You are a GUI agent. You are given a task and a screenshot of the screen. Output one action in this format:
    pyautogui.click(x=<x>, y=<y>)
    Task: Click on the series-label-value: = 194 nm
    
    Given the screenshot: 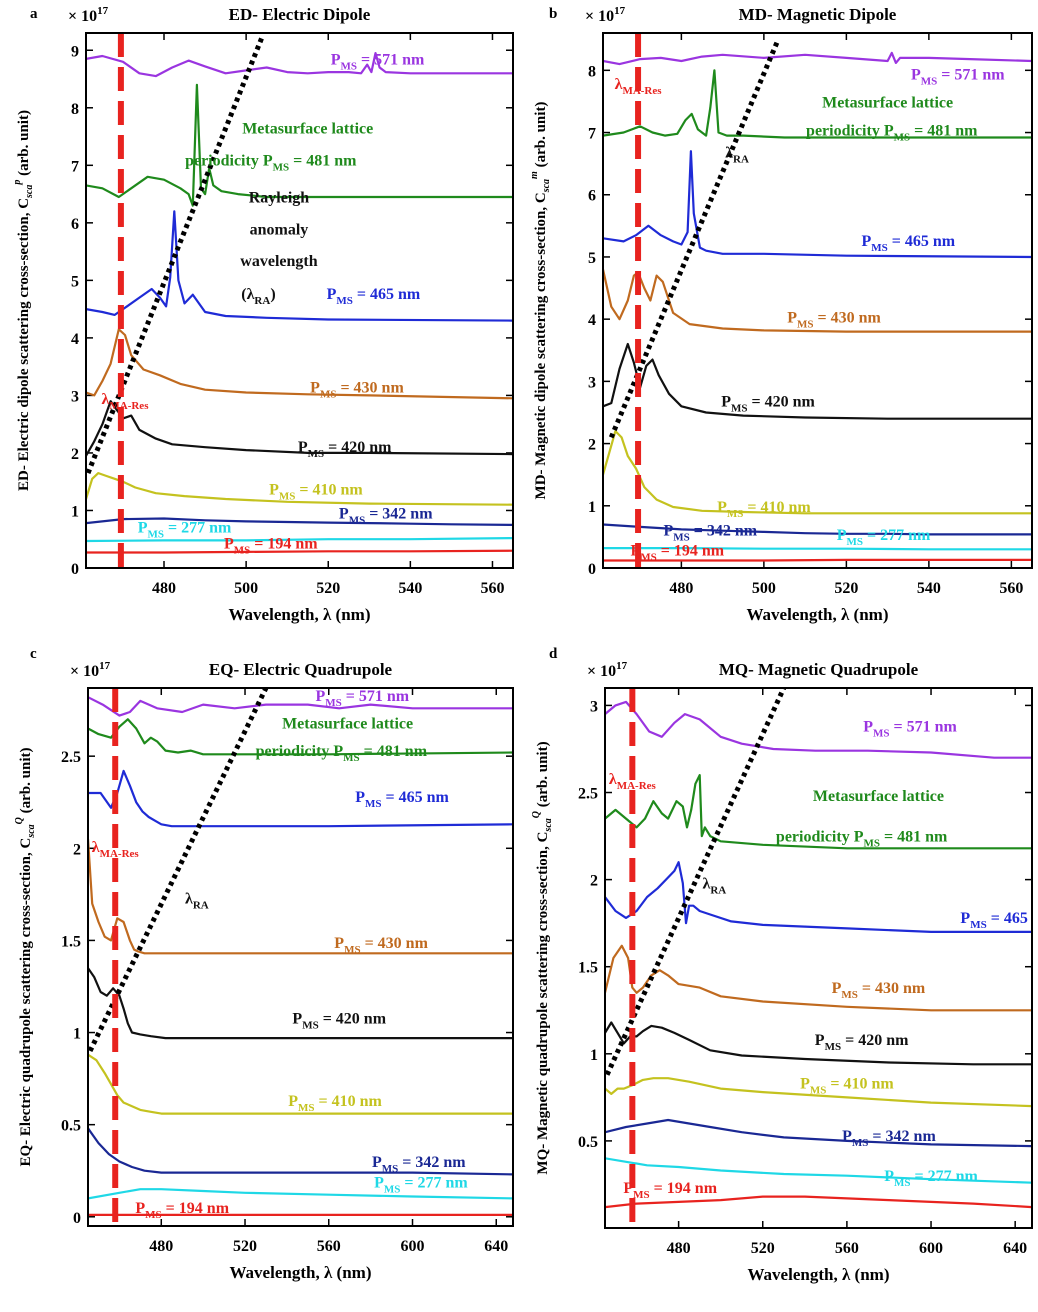 What is the action you would take?
    pyautogui.click(x=691, y=551)
    